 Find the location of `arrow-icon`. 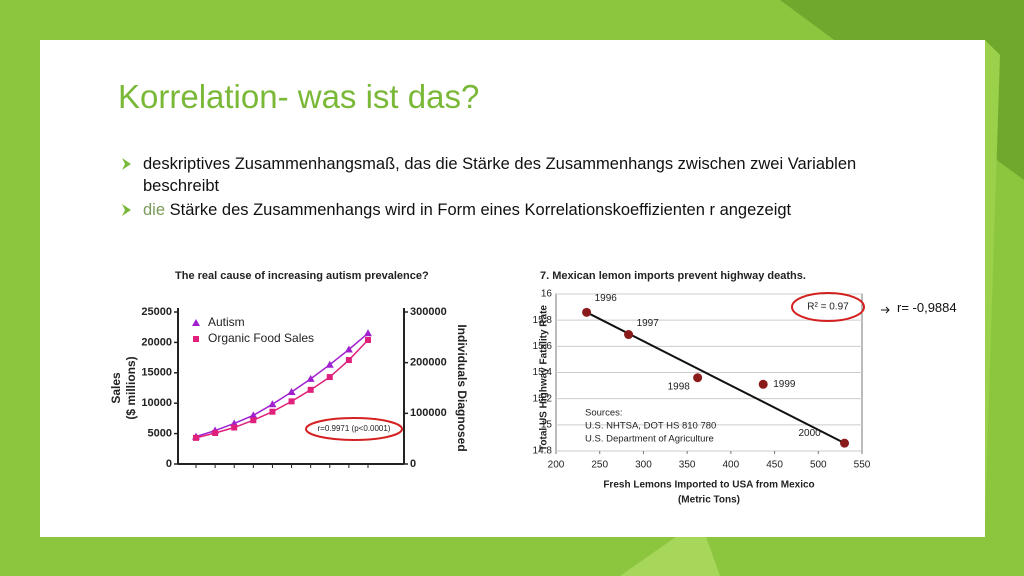

arrow-icon is located at coordinates (885, 310).